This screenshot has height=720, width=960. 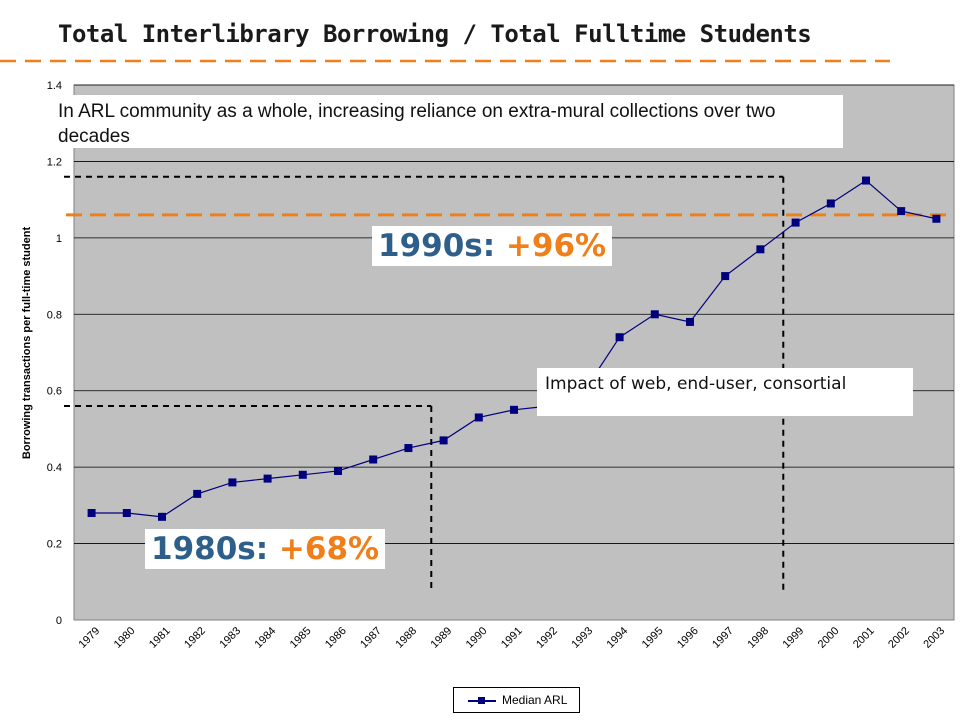 What do you see at coordinates (336, 638) in the screenshot?
I see `x-tick-label: 1986` at bounding box center [336, 638].